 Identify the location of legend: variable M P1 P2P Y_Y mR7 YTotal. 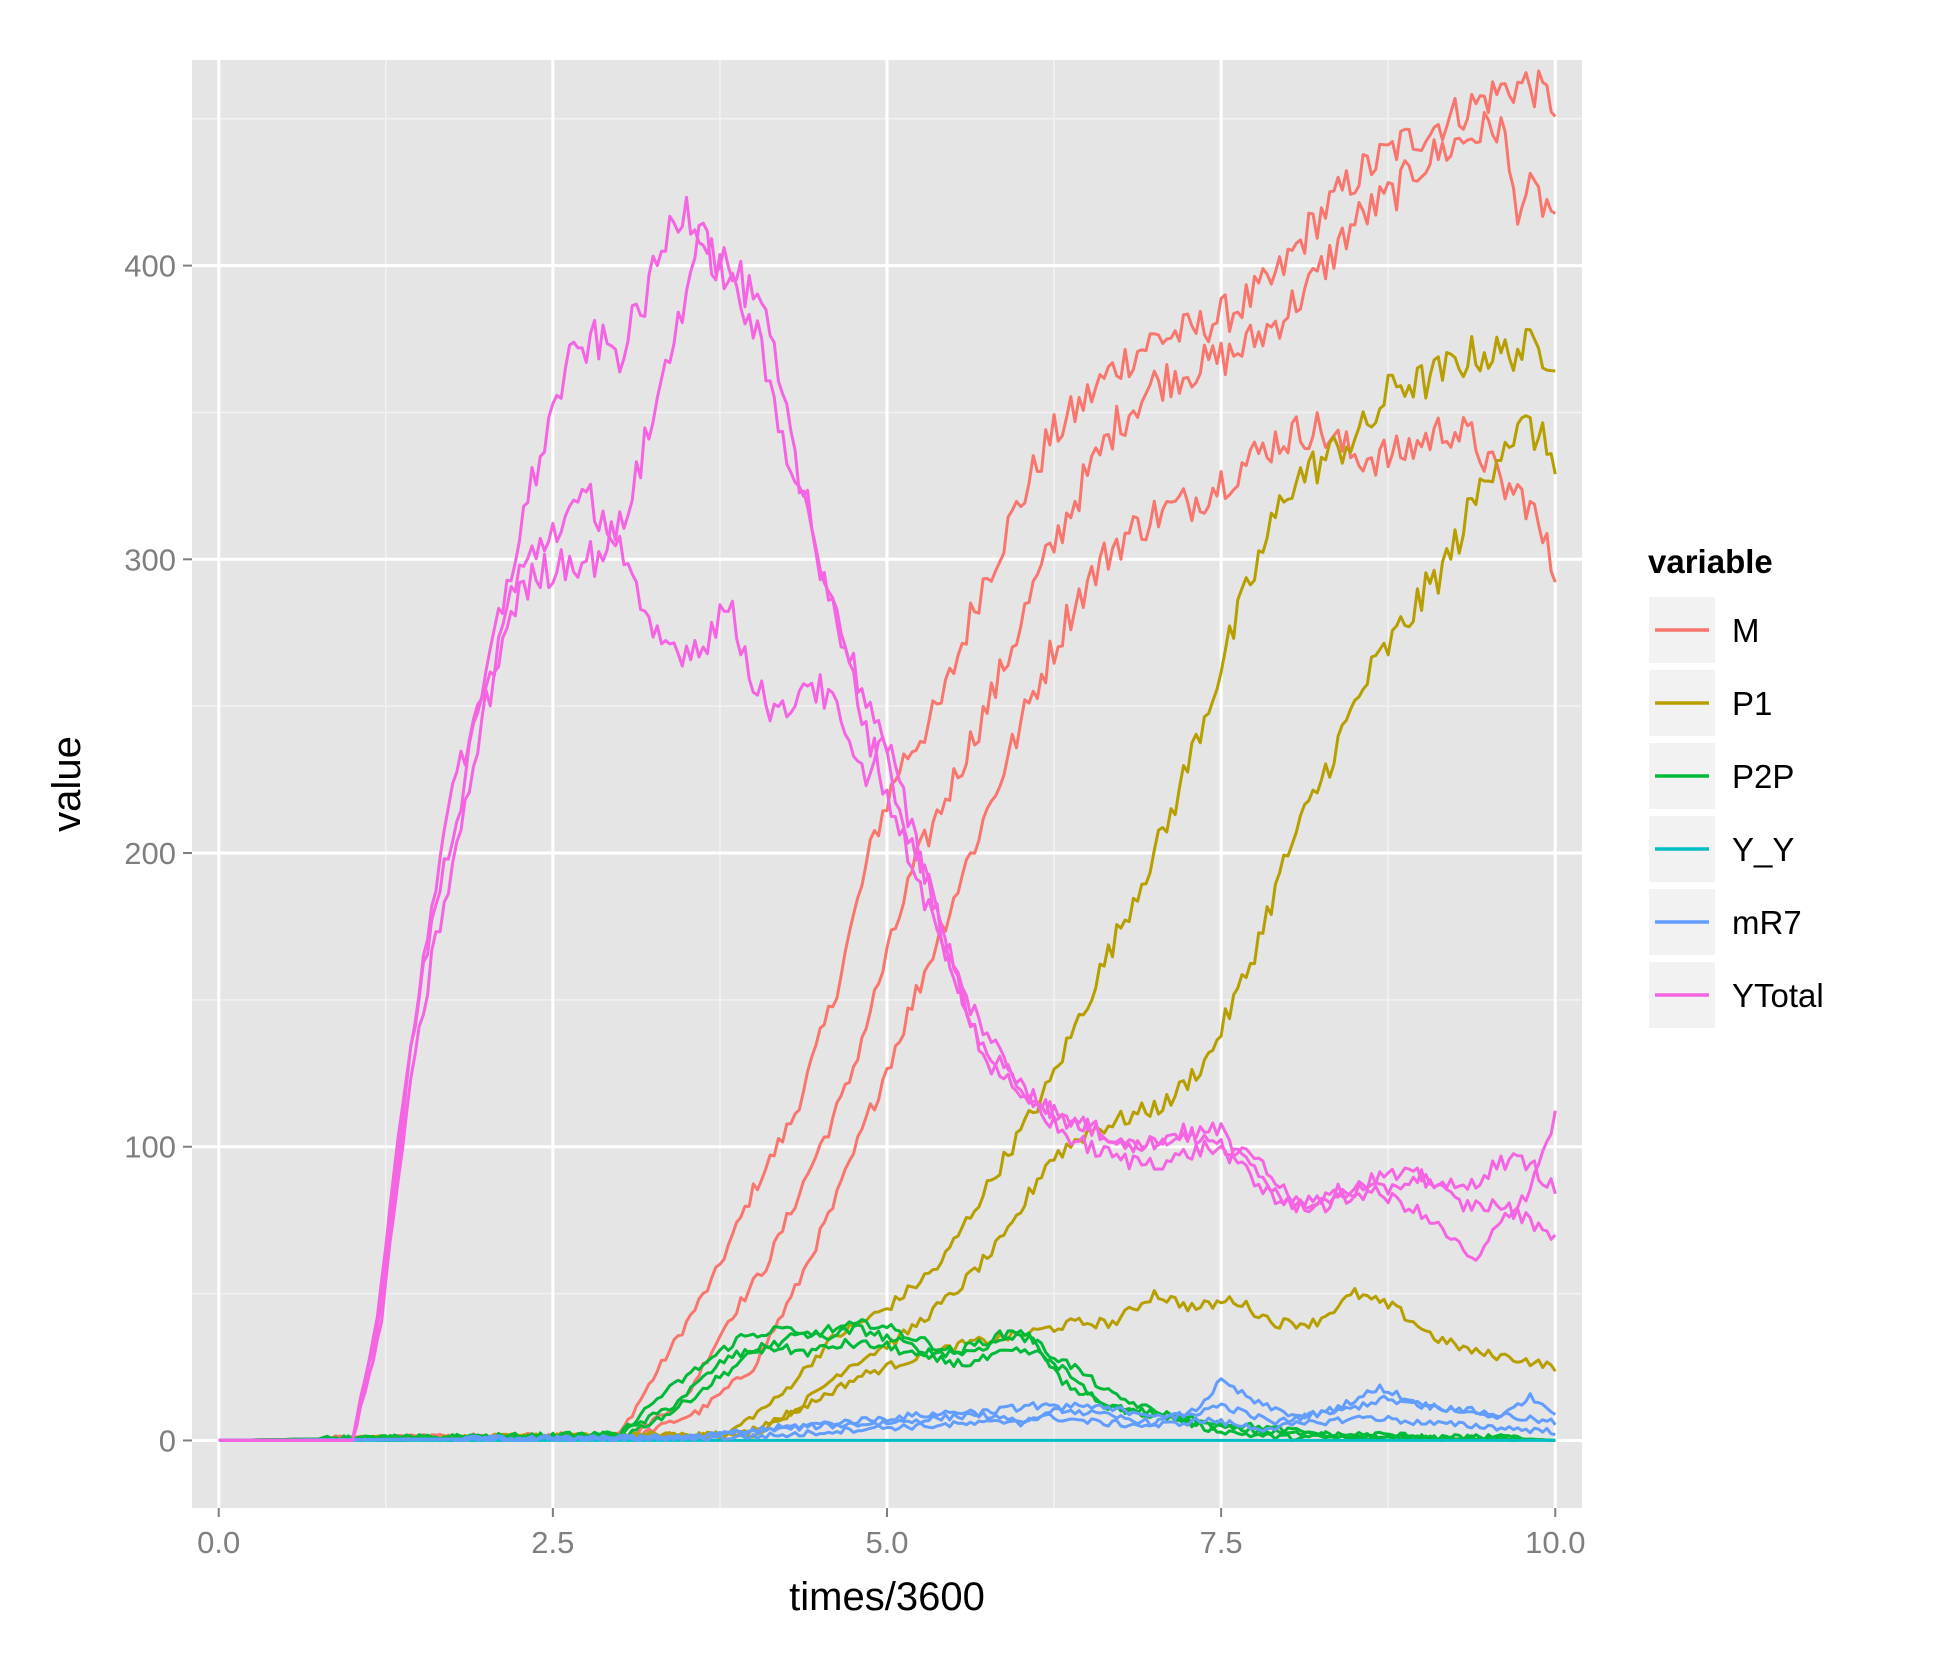
(1735, 786).